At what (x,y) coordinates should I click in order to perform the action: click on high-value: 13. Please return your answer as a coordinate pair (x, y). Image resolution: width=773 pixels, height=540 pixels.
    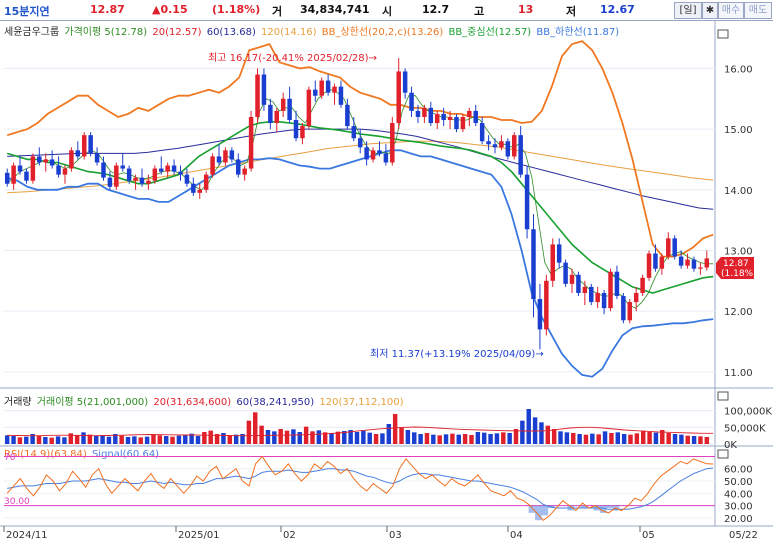
    Looking at the image, I should click on (526, 9).